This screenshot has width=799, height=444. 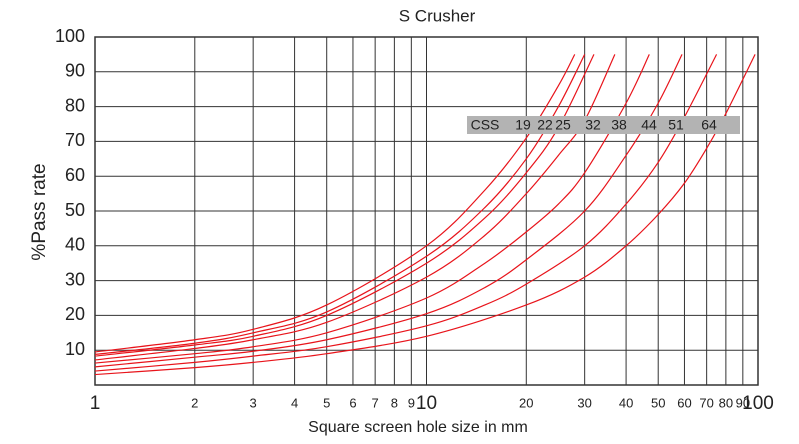 I want to click on x-tick-label: 7, so click(x=375, y=402).